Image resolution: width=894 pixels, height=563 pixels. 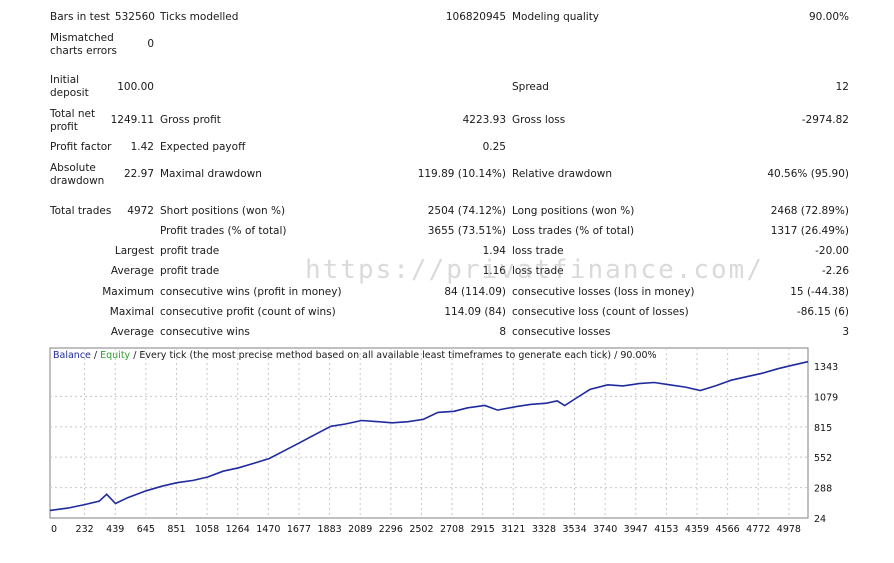 I want to click on modeling-quality-value: 90.00%, so click(x=828, y=17).